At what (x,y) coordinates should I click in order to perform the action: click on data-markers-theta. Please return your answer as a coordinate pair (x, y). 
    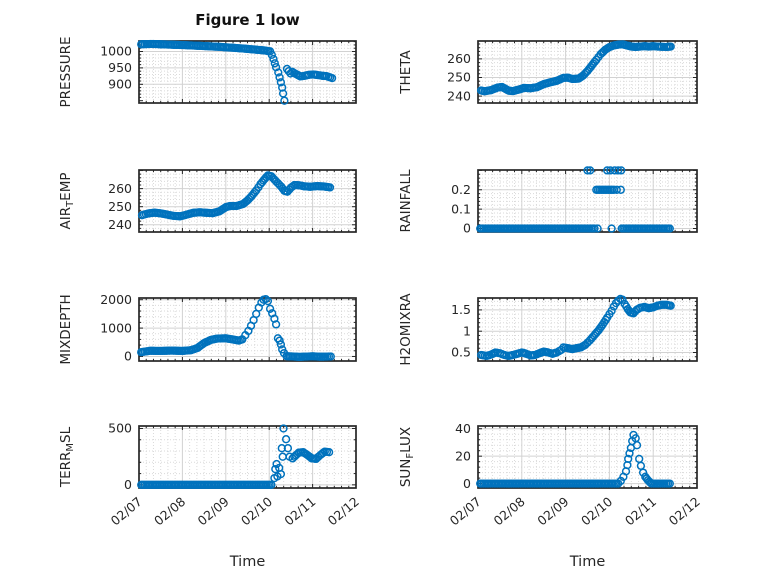
    Looking at the image, I should click on (575, 68).